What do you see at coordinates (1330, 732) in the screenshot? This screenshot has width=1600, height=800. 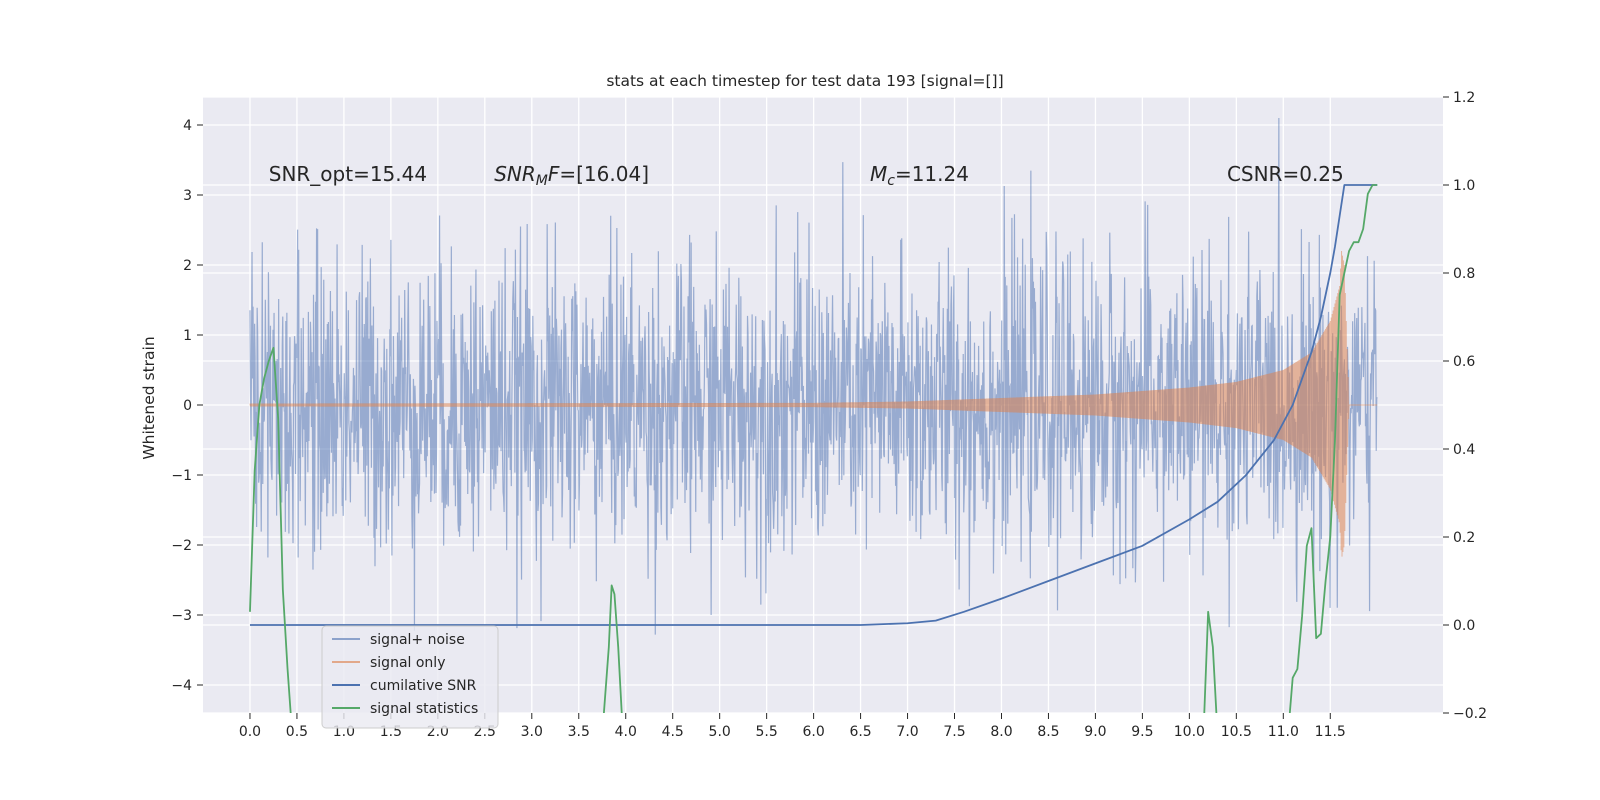 I see `x-tick-label: 11.5` at bounding box center [1330, 732].